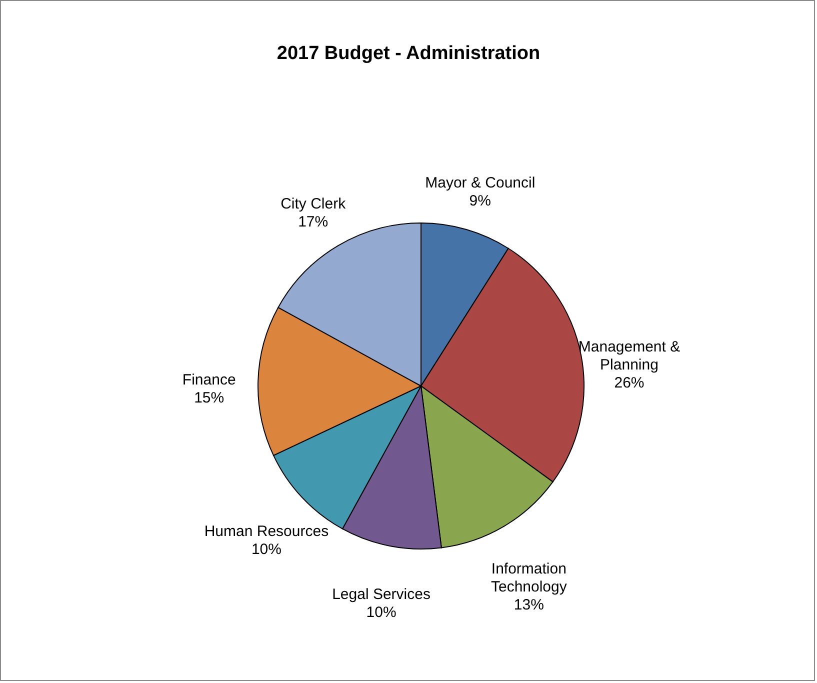 The width and height of the screenshot is (817, 683). Describe the element at coordinates (629, 383) in the screenshot. I see `data-label: 26%` at that location.